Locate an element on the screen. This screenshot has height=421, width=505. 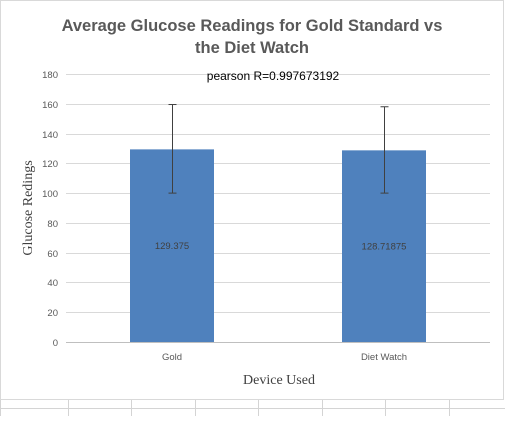
y-tick-label: 140 is located at coordinates (50, 135).